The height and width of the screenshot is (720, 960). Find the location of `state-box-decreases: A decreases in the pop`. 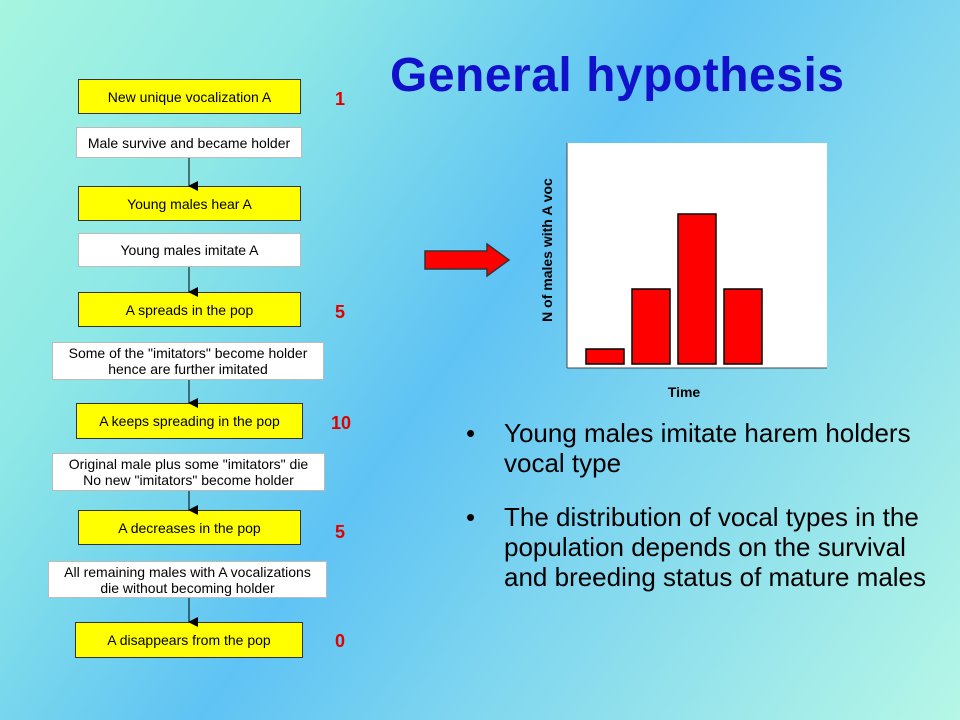

state-box-decreases: A decreases in the pop is located at coordinates (189, 527).